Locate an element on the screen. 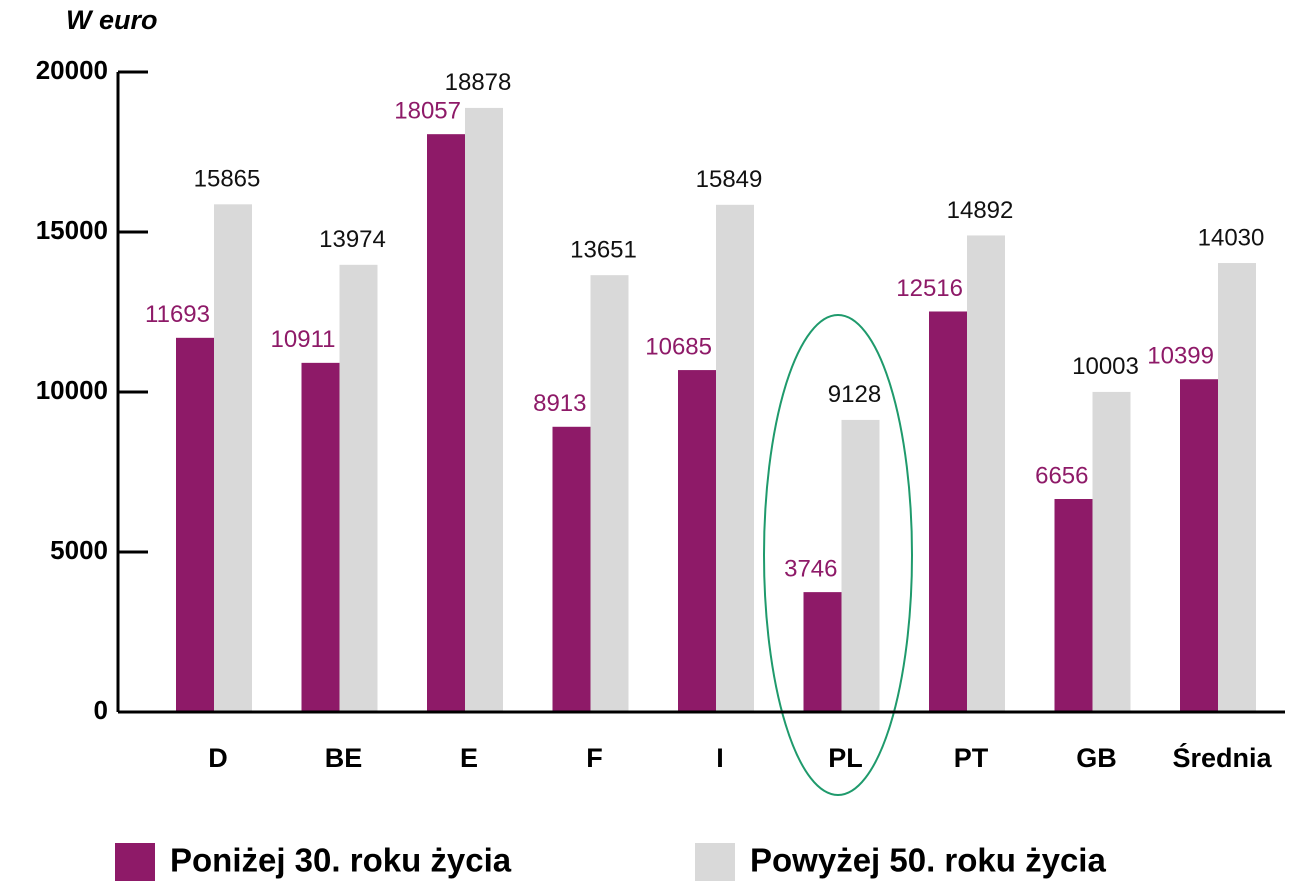 The width and height of the screenshot is (1289, 883). legend-label: Poniżej 30. roku życia is located at coordinates (341, 860).